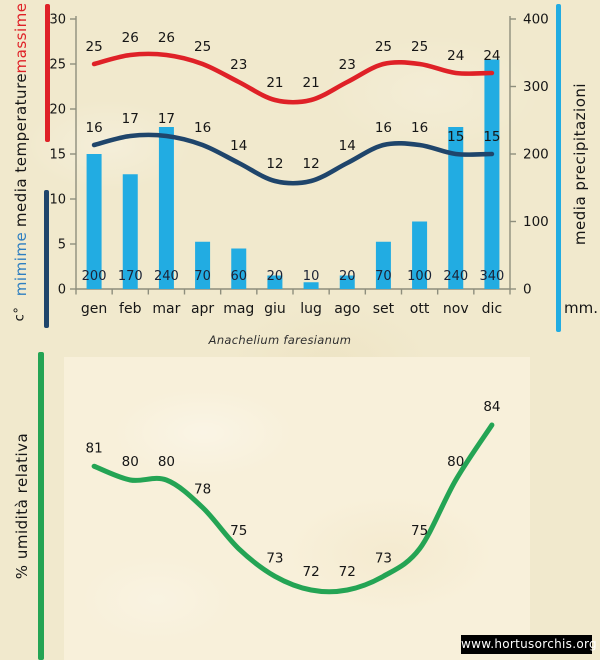 The width and height of the screenshot is (600, 660). Describe the element at coordinates (202, 490) in the screenshot. I see `humidity-value-label: 78` at that location.